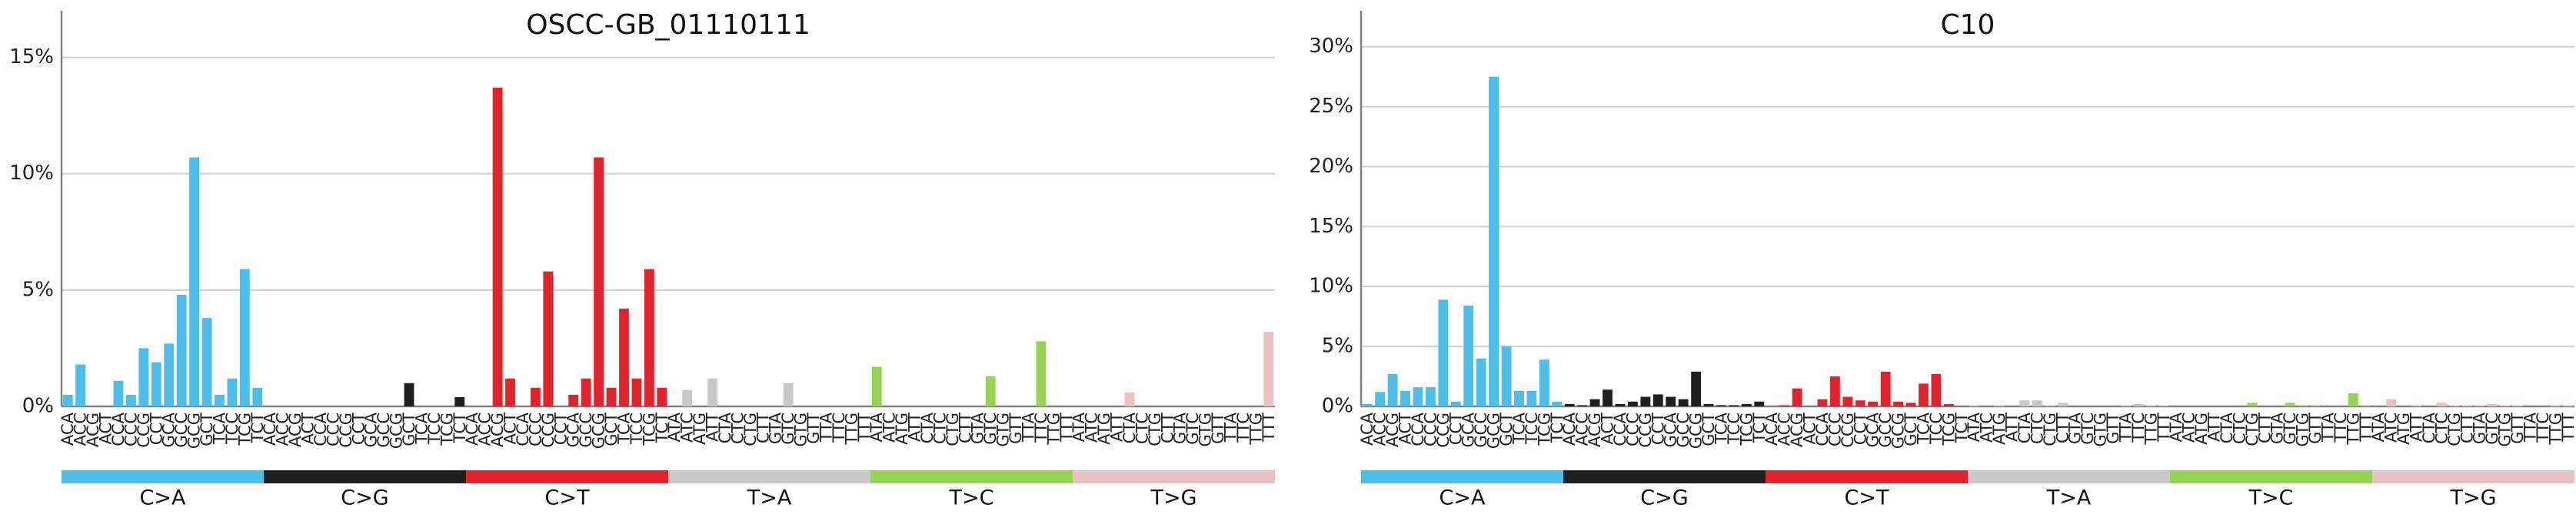 This screenshot has width=2576, height=518. Describe the element at coordinates (1823, 402) in the screenshot. I see `bar-C>T-CCA` at that location.